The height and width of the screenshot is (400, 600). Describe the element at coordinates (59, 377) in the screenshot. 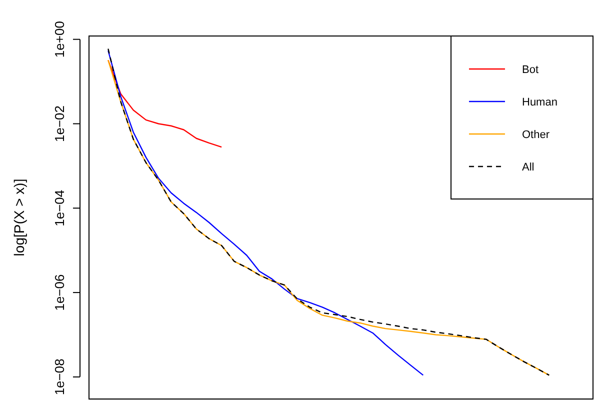

I see `y-tick-label: 1e−08` at that location.